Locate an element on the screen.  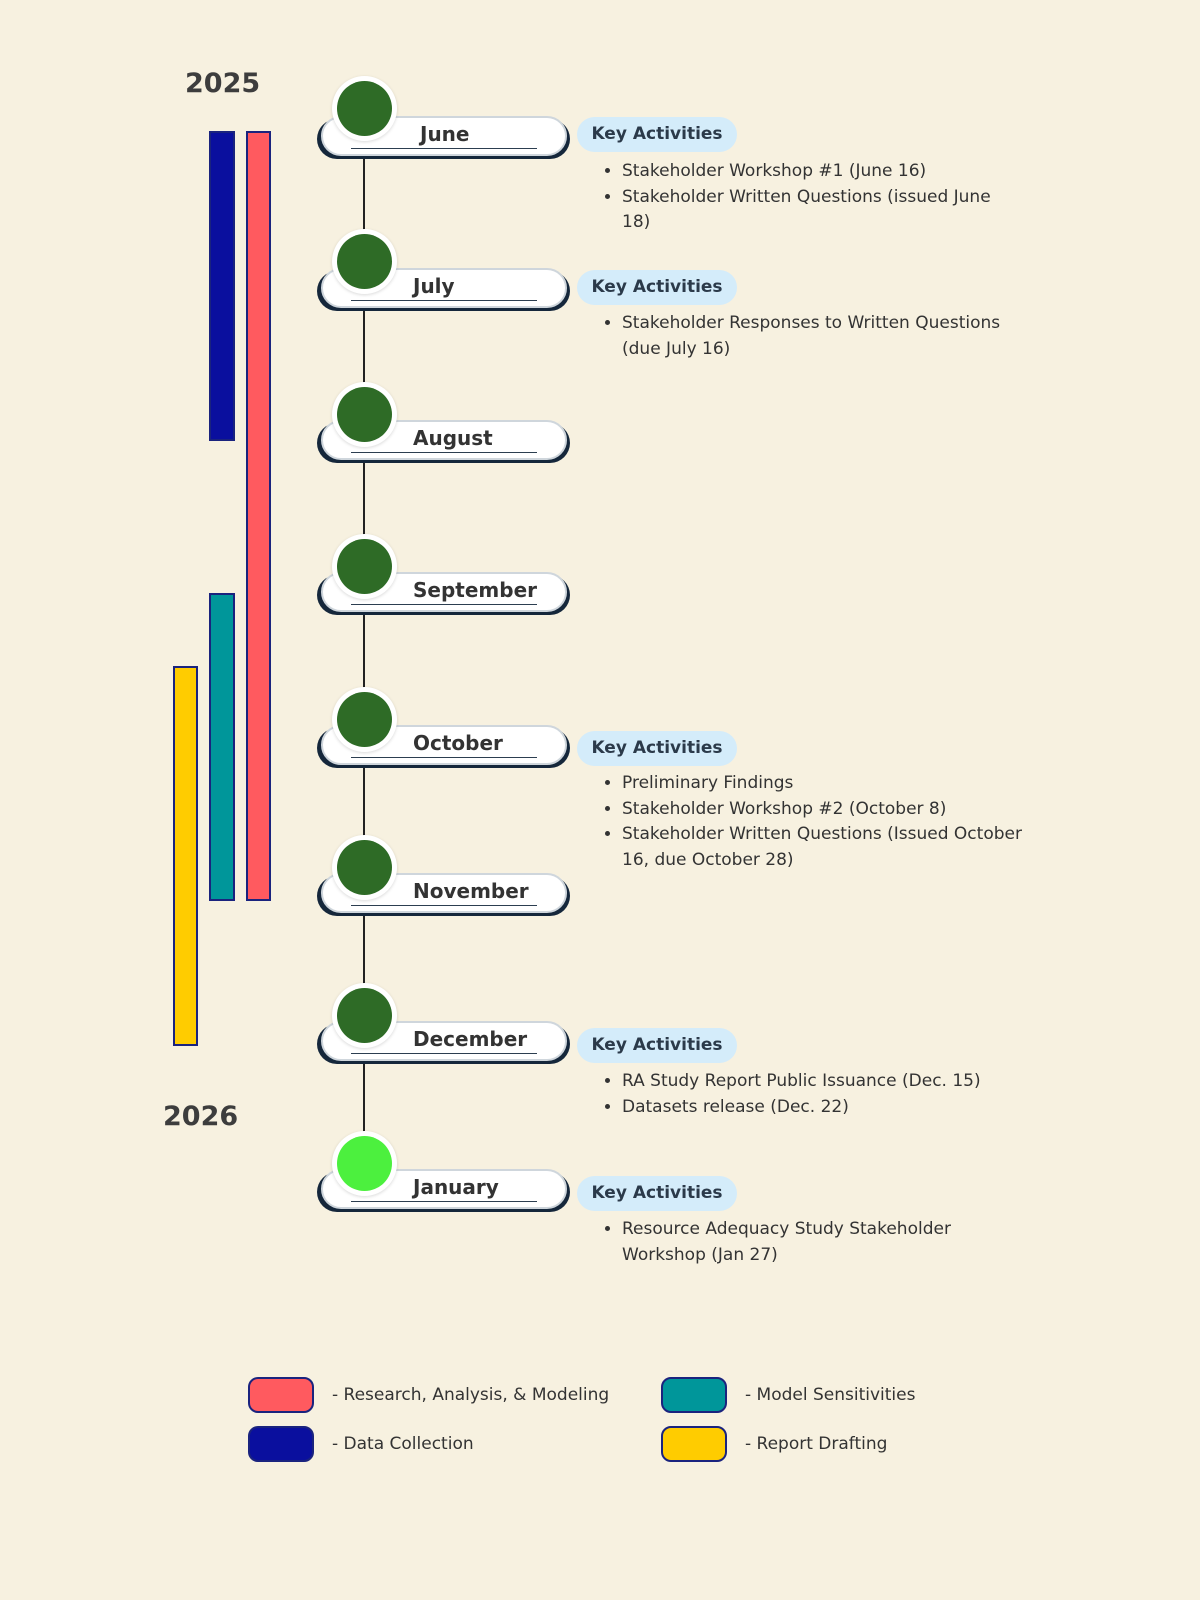
month-label: December is located at coordinates (470, 1039).